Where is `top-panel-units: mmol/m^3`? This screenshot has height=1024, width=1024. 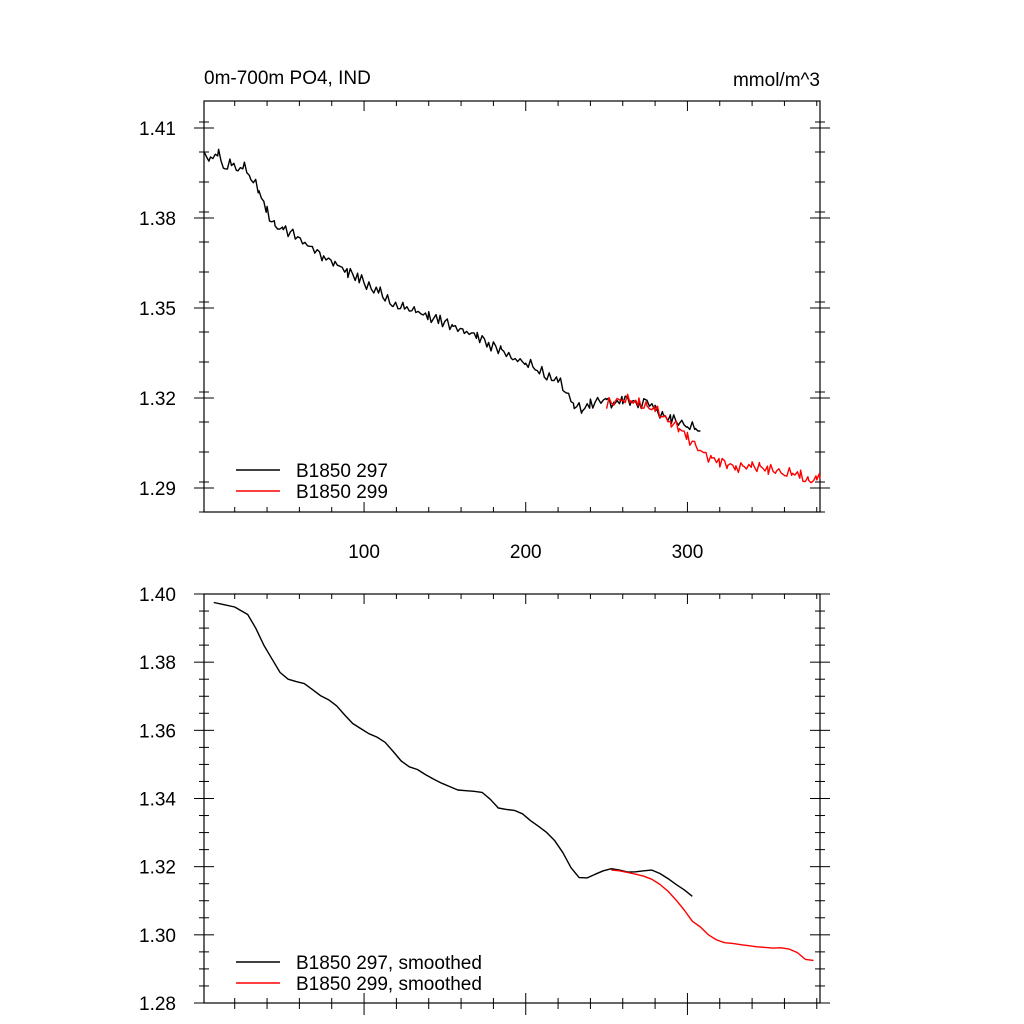
top-panel-units: mmol/m^3 is located at coordinates (776, 80).